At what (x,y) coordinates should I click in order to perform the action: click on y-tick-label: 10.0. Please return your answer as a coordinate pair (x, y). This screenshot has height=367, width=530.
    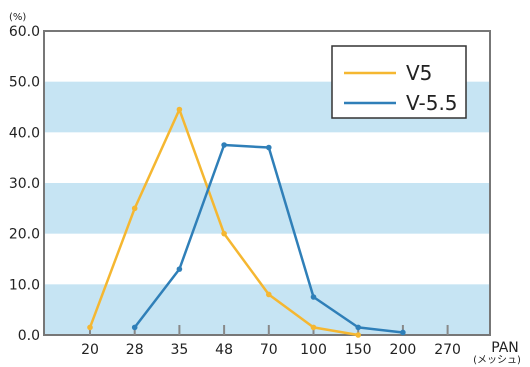
    Looking at the image, I should click on (24, 285).